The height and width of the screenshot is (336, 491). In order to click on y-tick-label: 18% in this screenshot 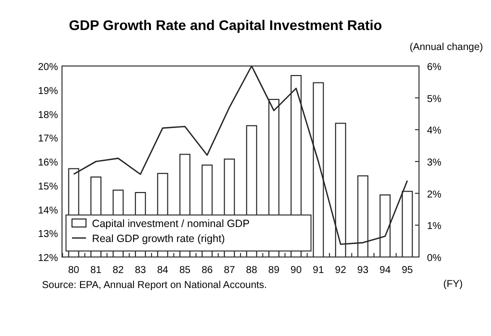, I will do `click(48, 115)`.